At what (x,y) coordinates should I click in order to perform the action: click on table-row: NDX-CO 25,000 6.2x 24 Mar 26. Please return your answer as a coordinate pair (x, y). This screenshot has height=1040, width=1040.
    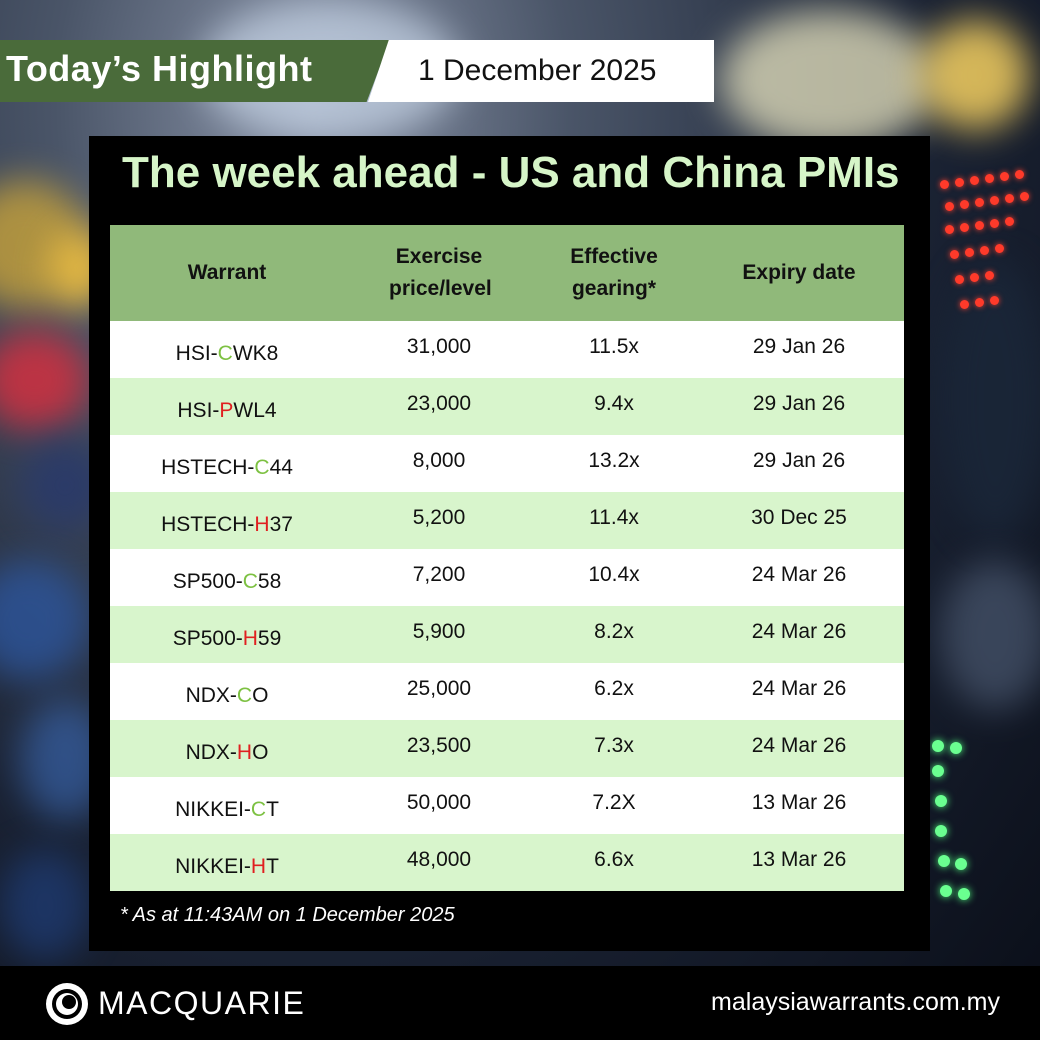
    Looking at the image, I should click on (507, 691).